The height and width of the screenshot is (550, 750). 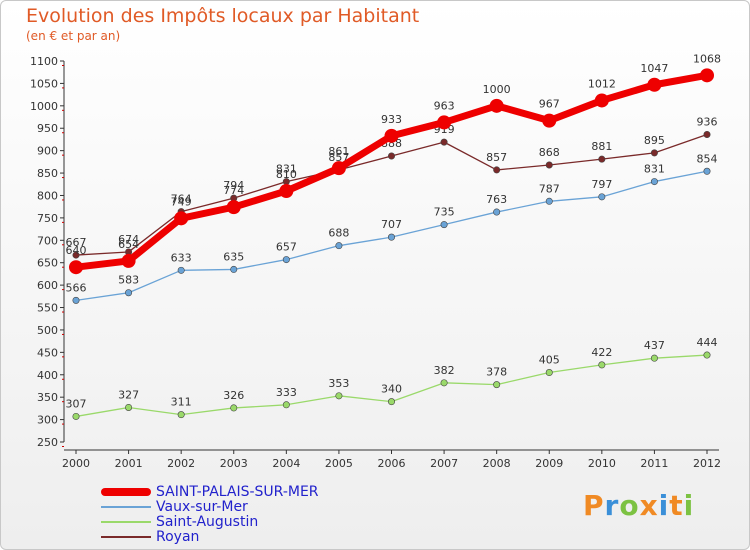 What do you see at coordinates (47, 442) in the screenshot?
I see `y-tick-label: 250` at bounding box center [47, 442].